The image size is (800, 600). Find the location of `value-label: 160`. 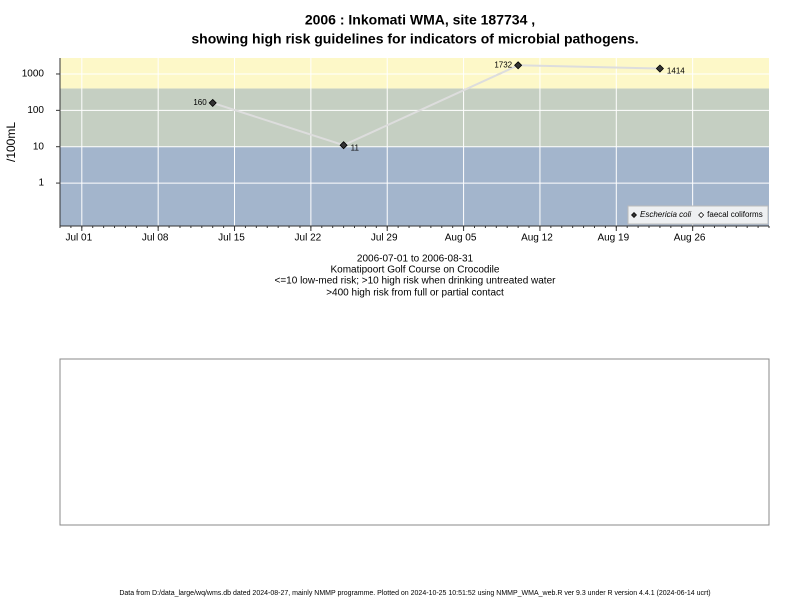

value-label: 160 is located at coordinates (200, 102).